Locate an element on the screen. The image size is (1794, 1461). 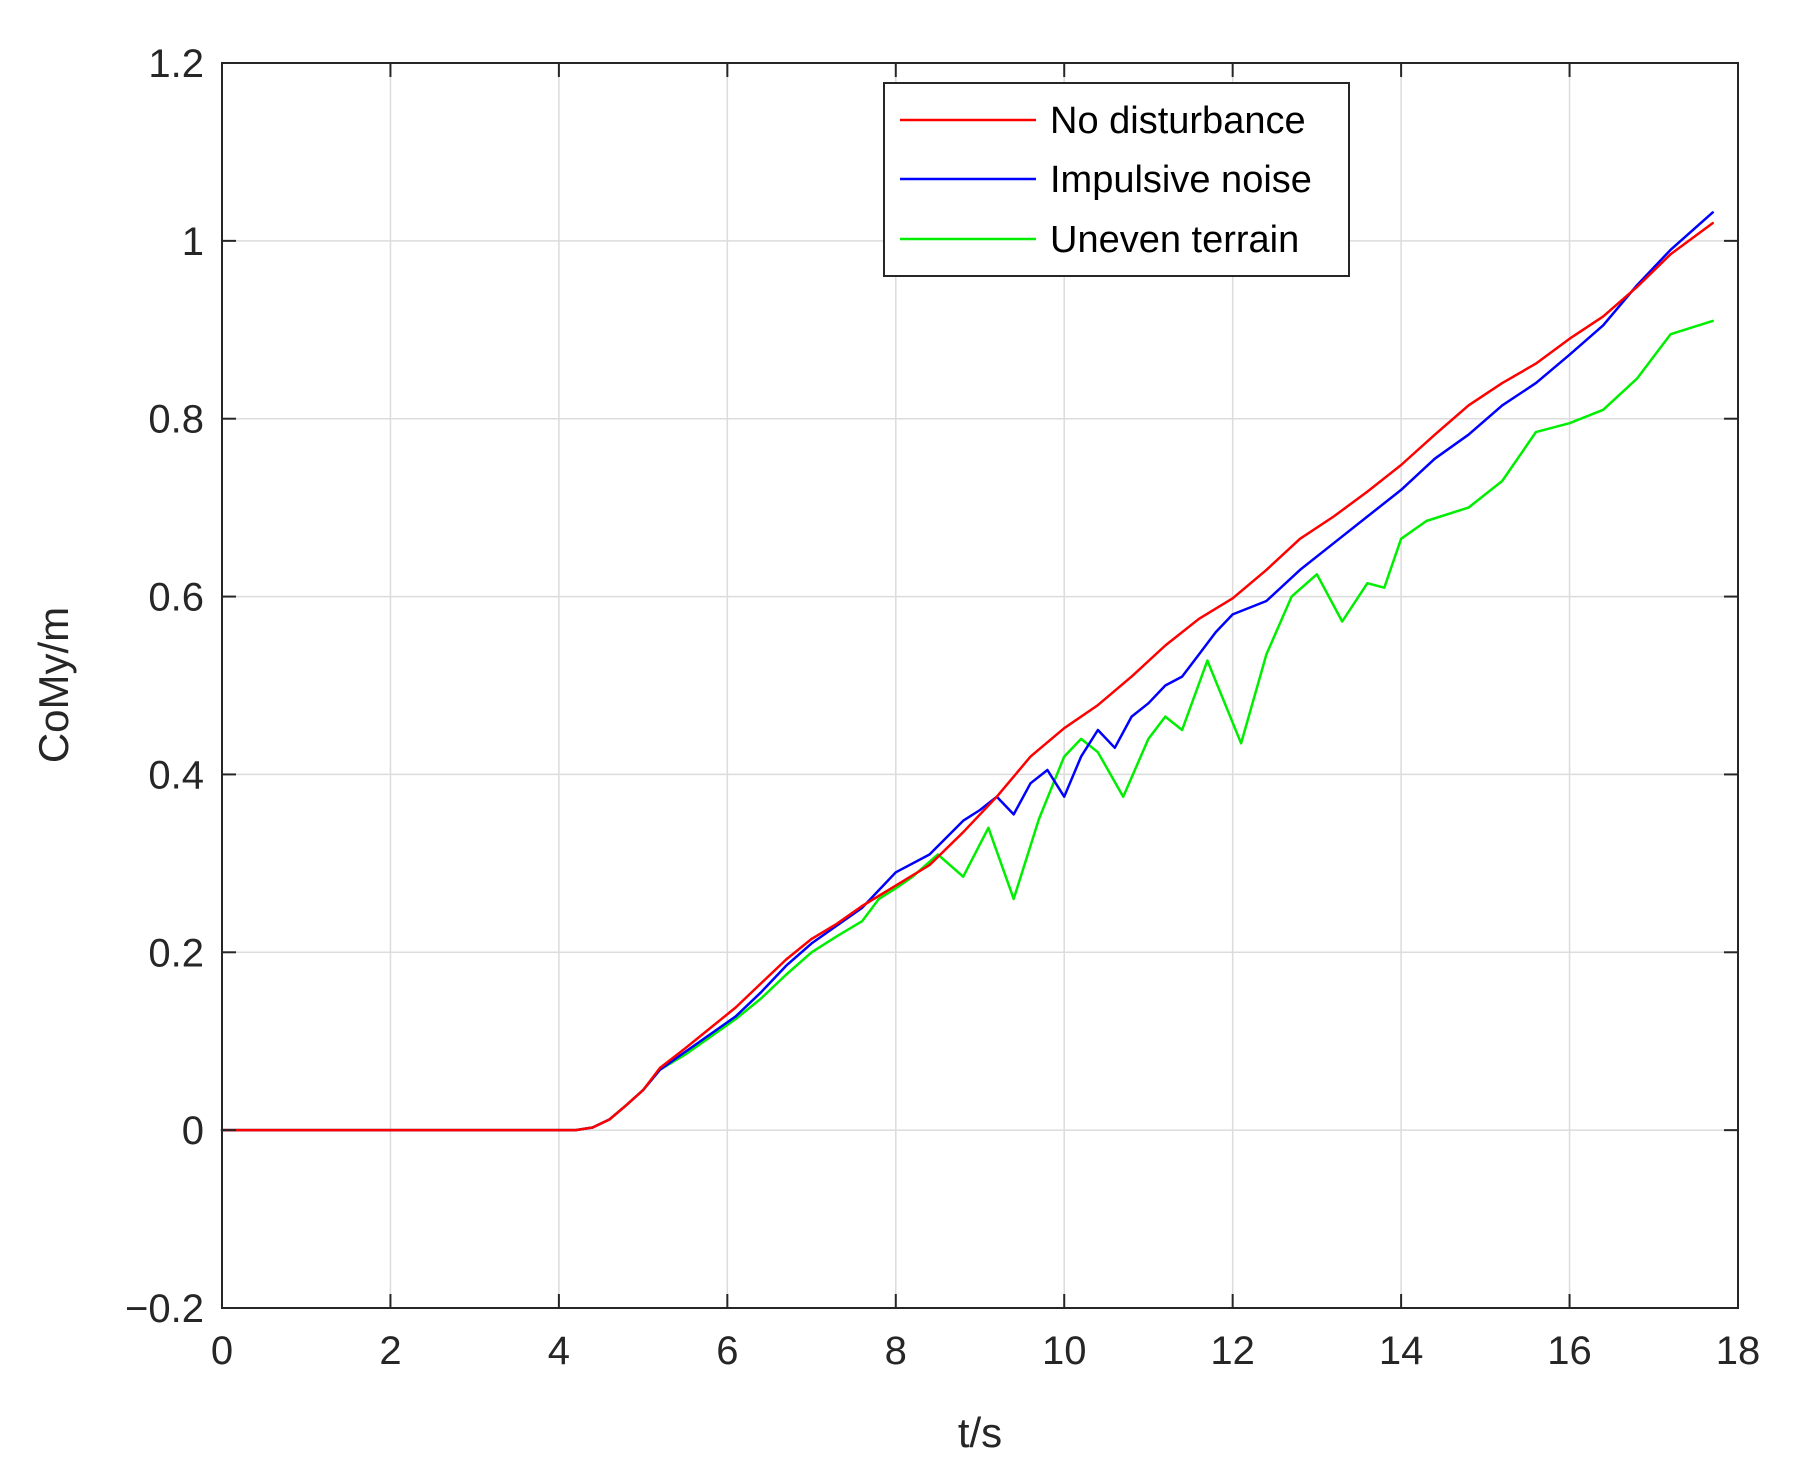
legend-label-no-disturbance: No disturbance is located at coordinates (1178, 121).